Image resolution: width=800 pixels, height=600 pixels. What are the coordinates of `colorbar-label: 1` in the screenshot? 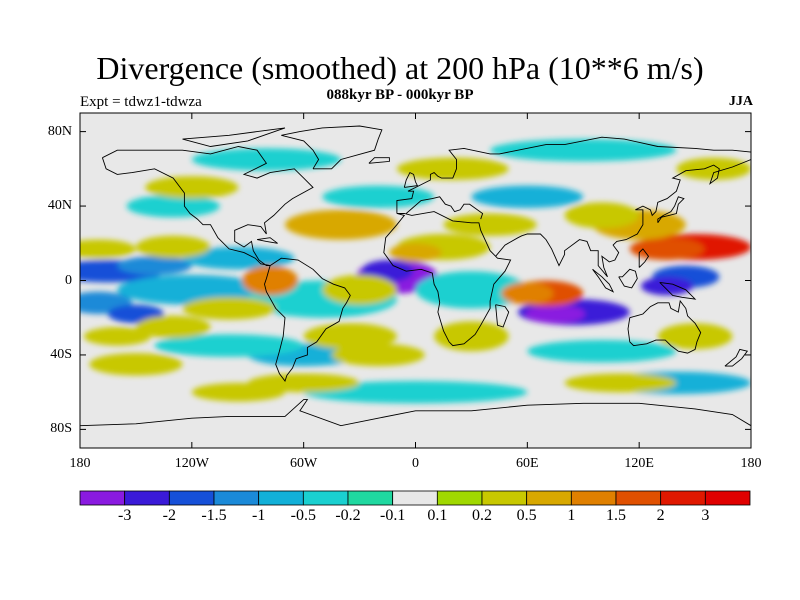 It's located at (571, 515).